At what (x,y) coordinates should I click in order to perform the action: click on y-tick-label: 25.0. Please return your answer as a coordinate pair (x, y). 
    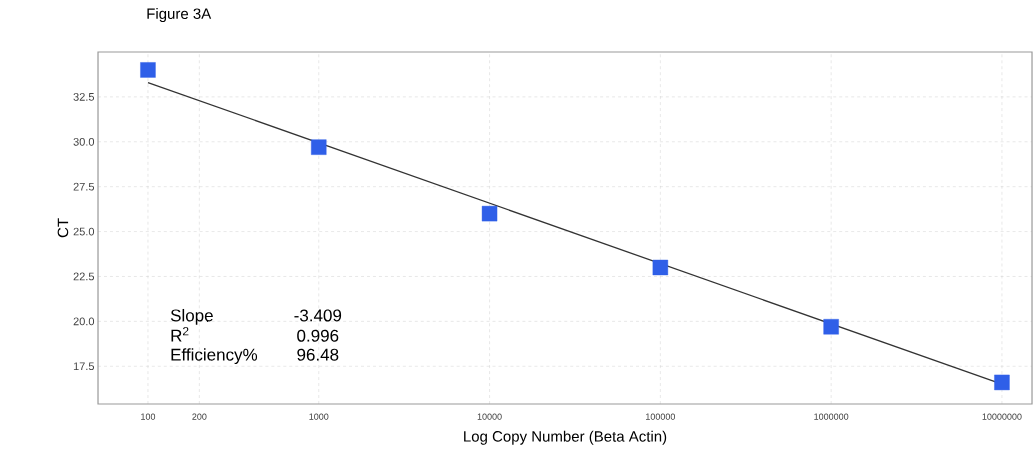
    Looking at the image, I should click on (84, 231).